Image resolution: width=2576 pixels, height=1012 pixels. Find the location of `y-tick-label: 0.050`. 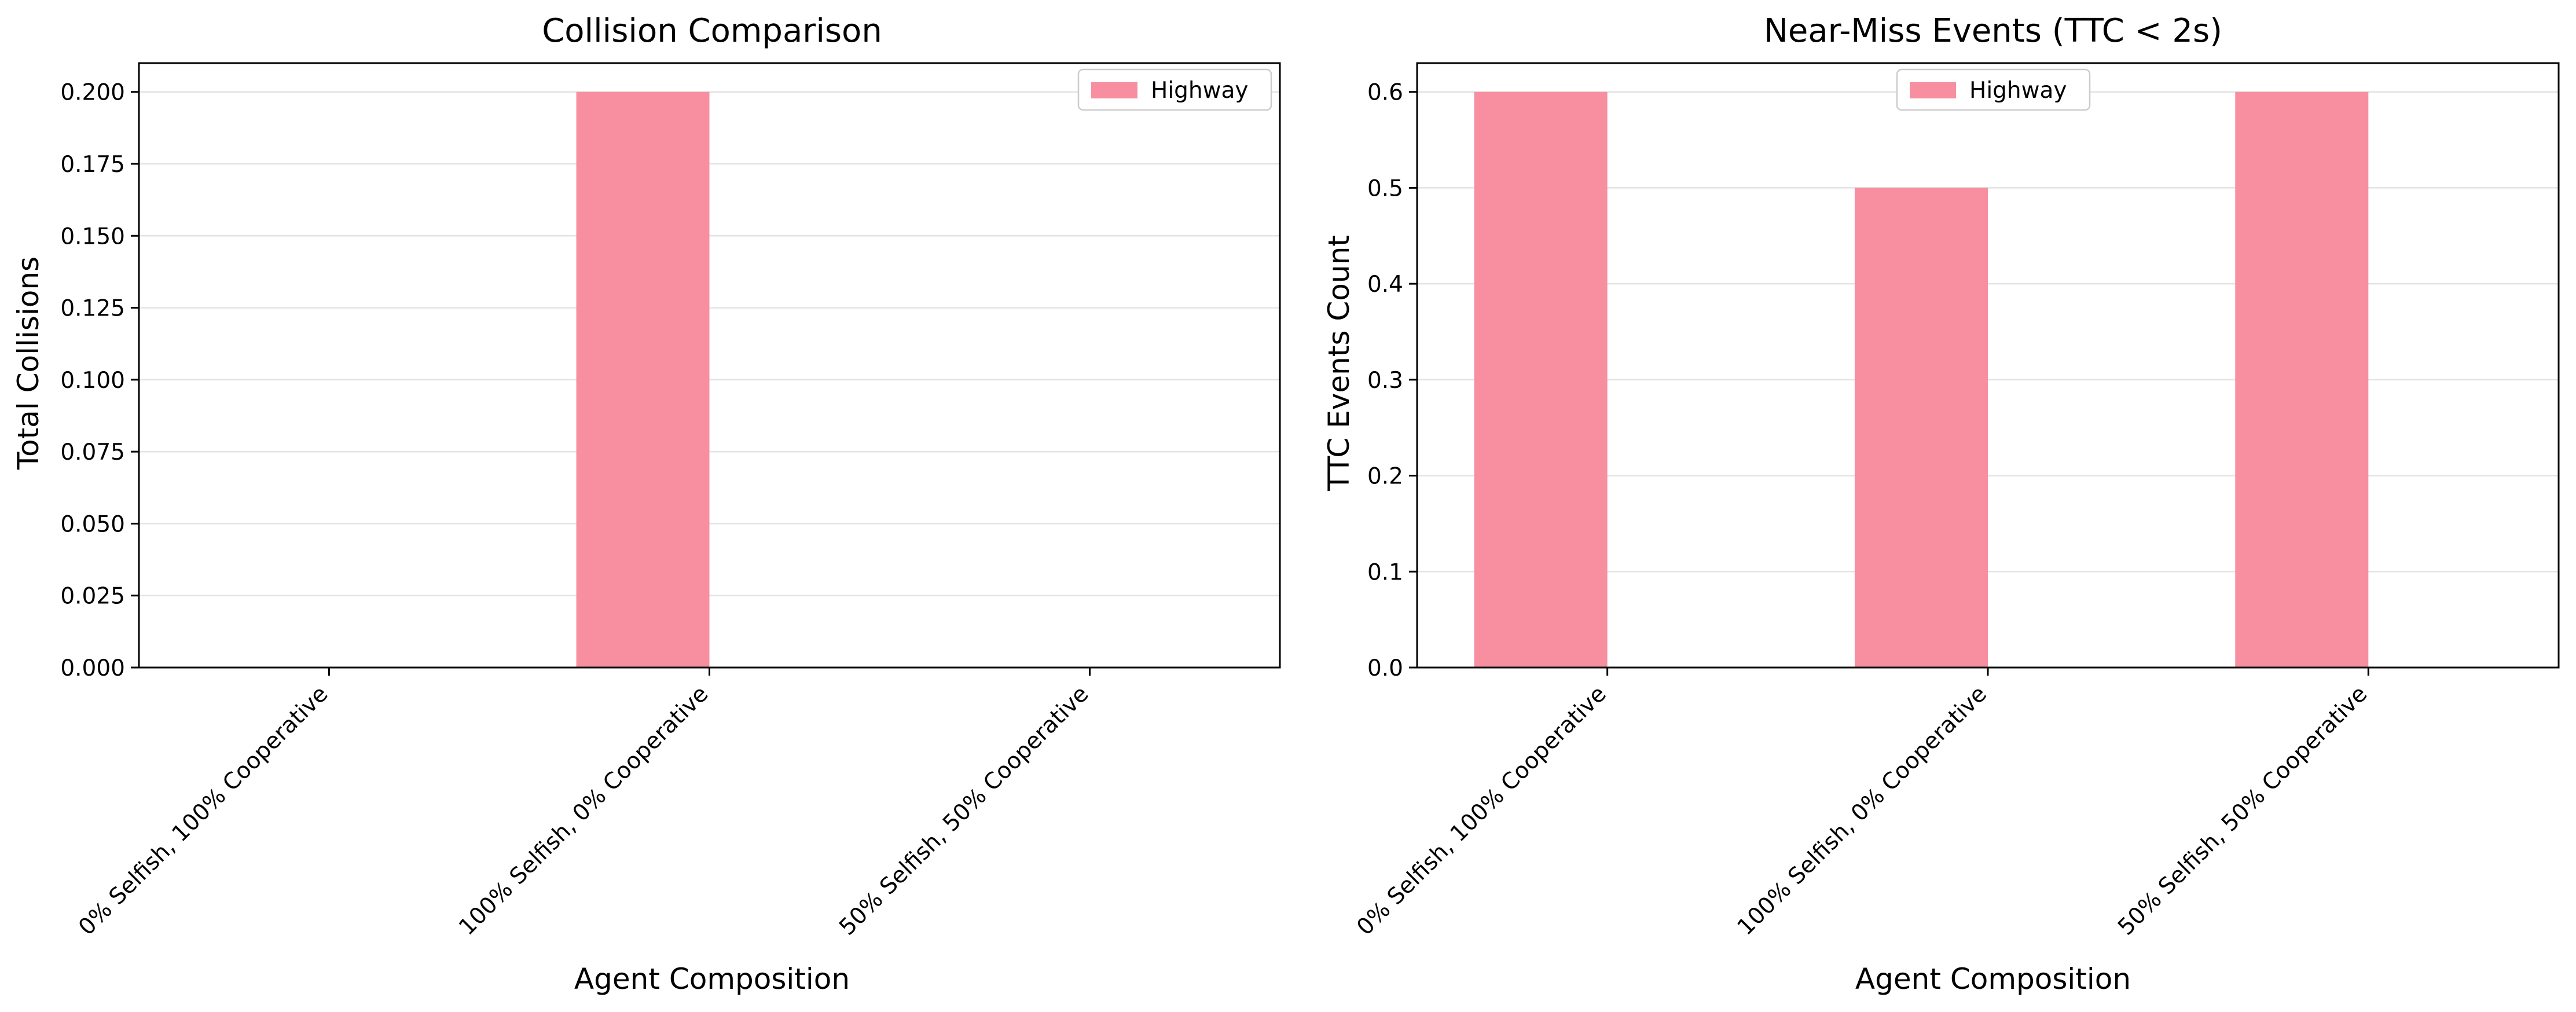

y-tick-label: 0.050 is located at coordinates (92, 524).